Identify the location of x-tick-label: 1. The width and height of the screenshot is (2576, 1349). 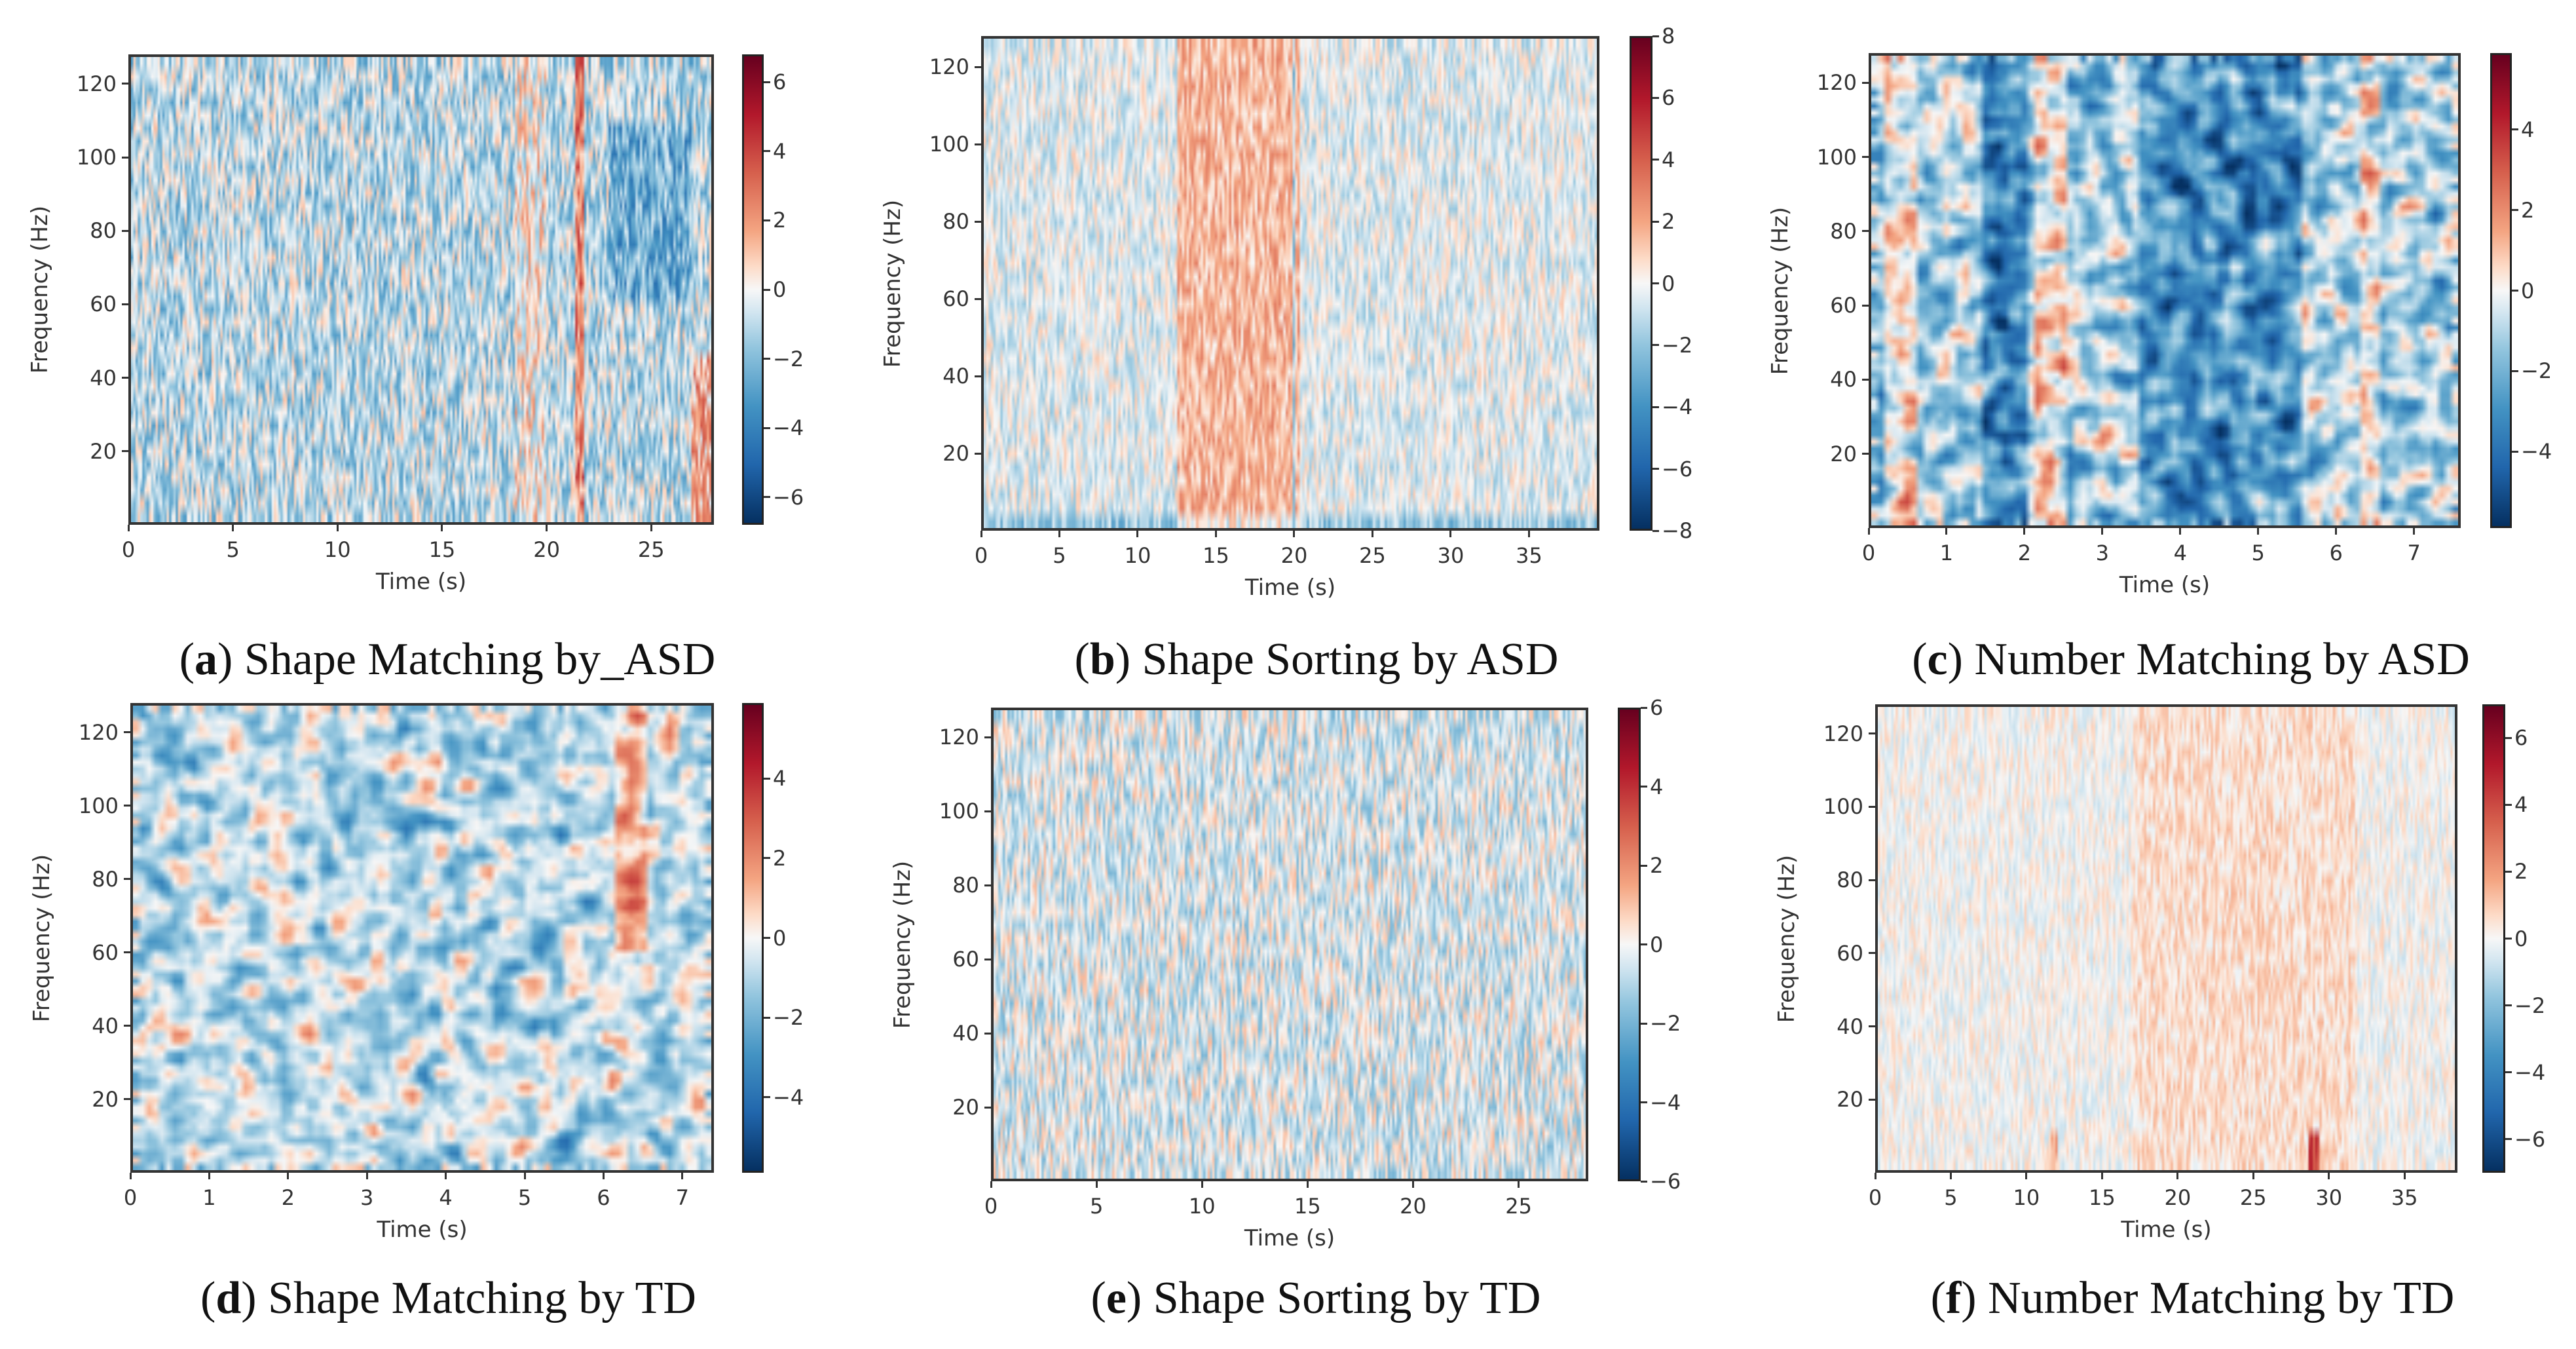
(209, 1197).